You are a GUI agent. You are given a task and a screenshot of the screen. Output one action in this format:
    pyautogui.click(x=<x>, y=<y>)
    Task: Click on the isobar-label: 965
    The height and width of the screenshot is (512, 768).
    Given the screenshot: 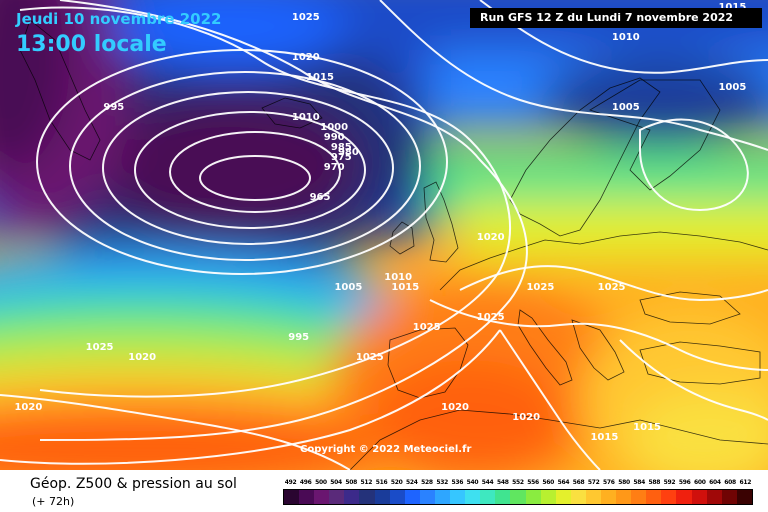 What is the action you would take?
    pyautogui.click(x=320, y=197)
    